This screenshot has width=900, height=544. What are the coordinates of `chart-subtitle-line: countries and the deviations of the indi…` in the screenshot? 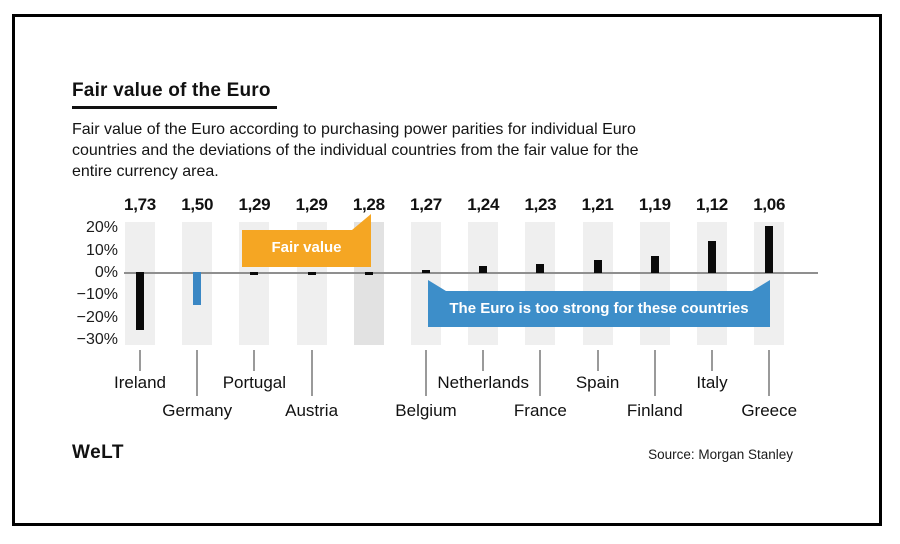 It's located at (355, 150).